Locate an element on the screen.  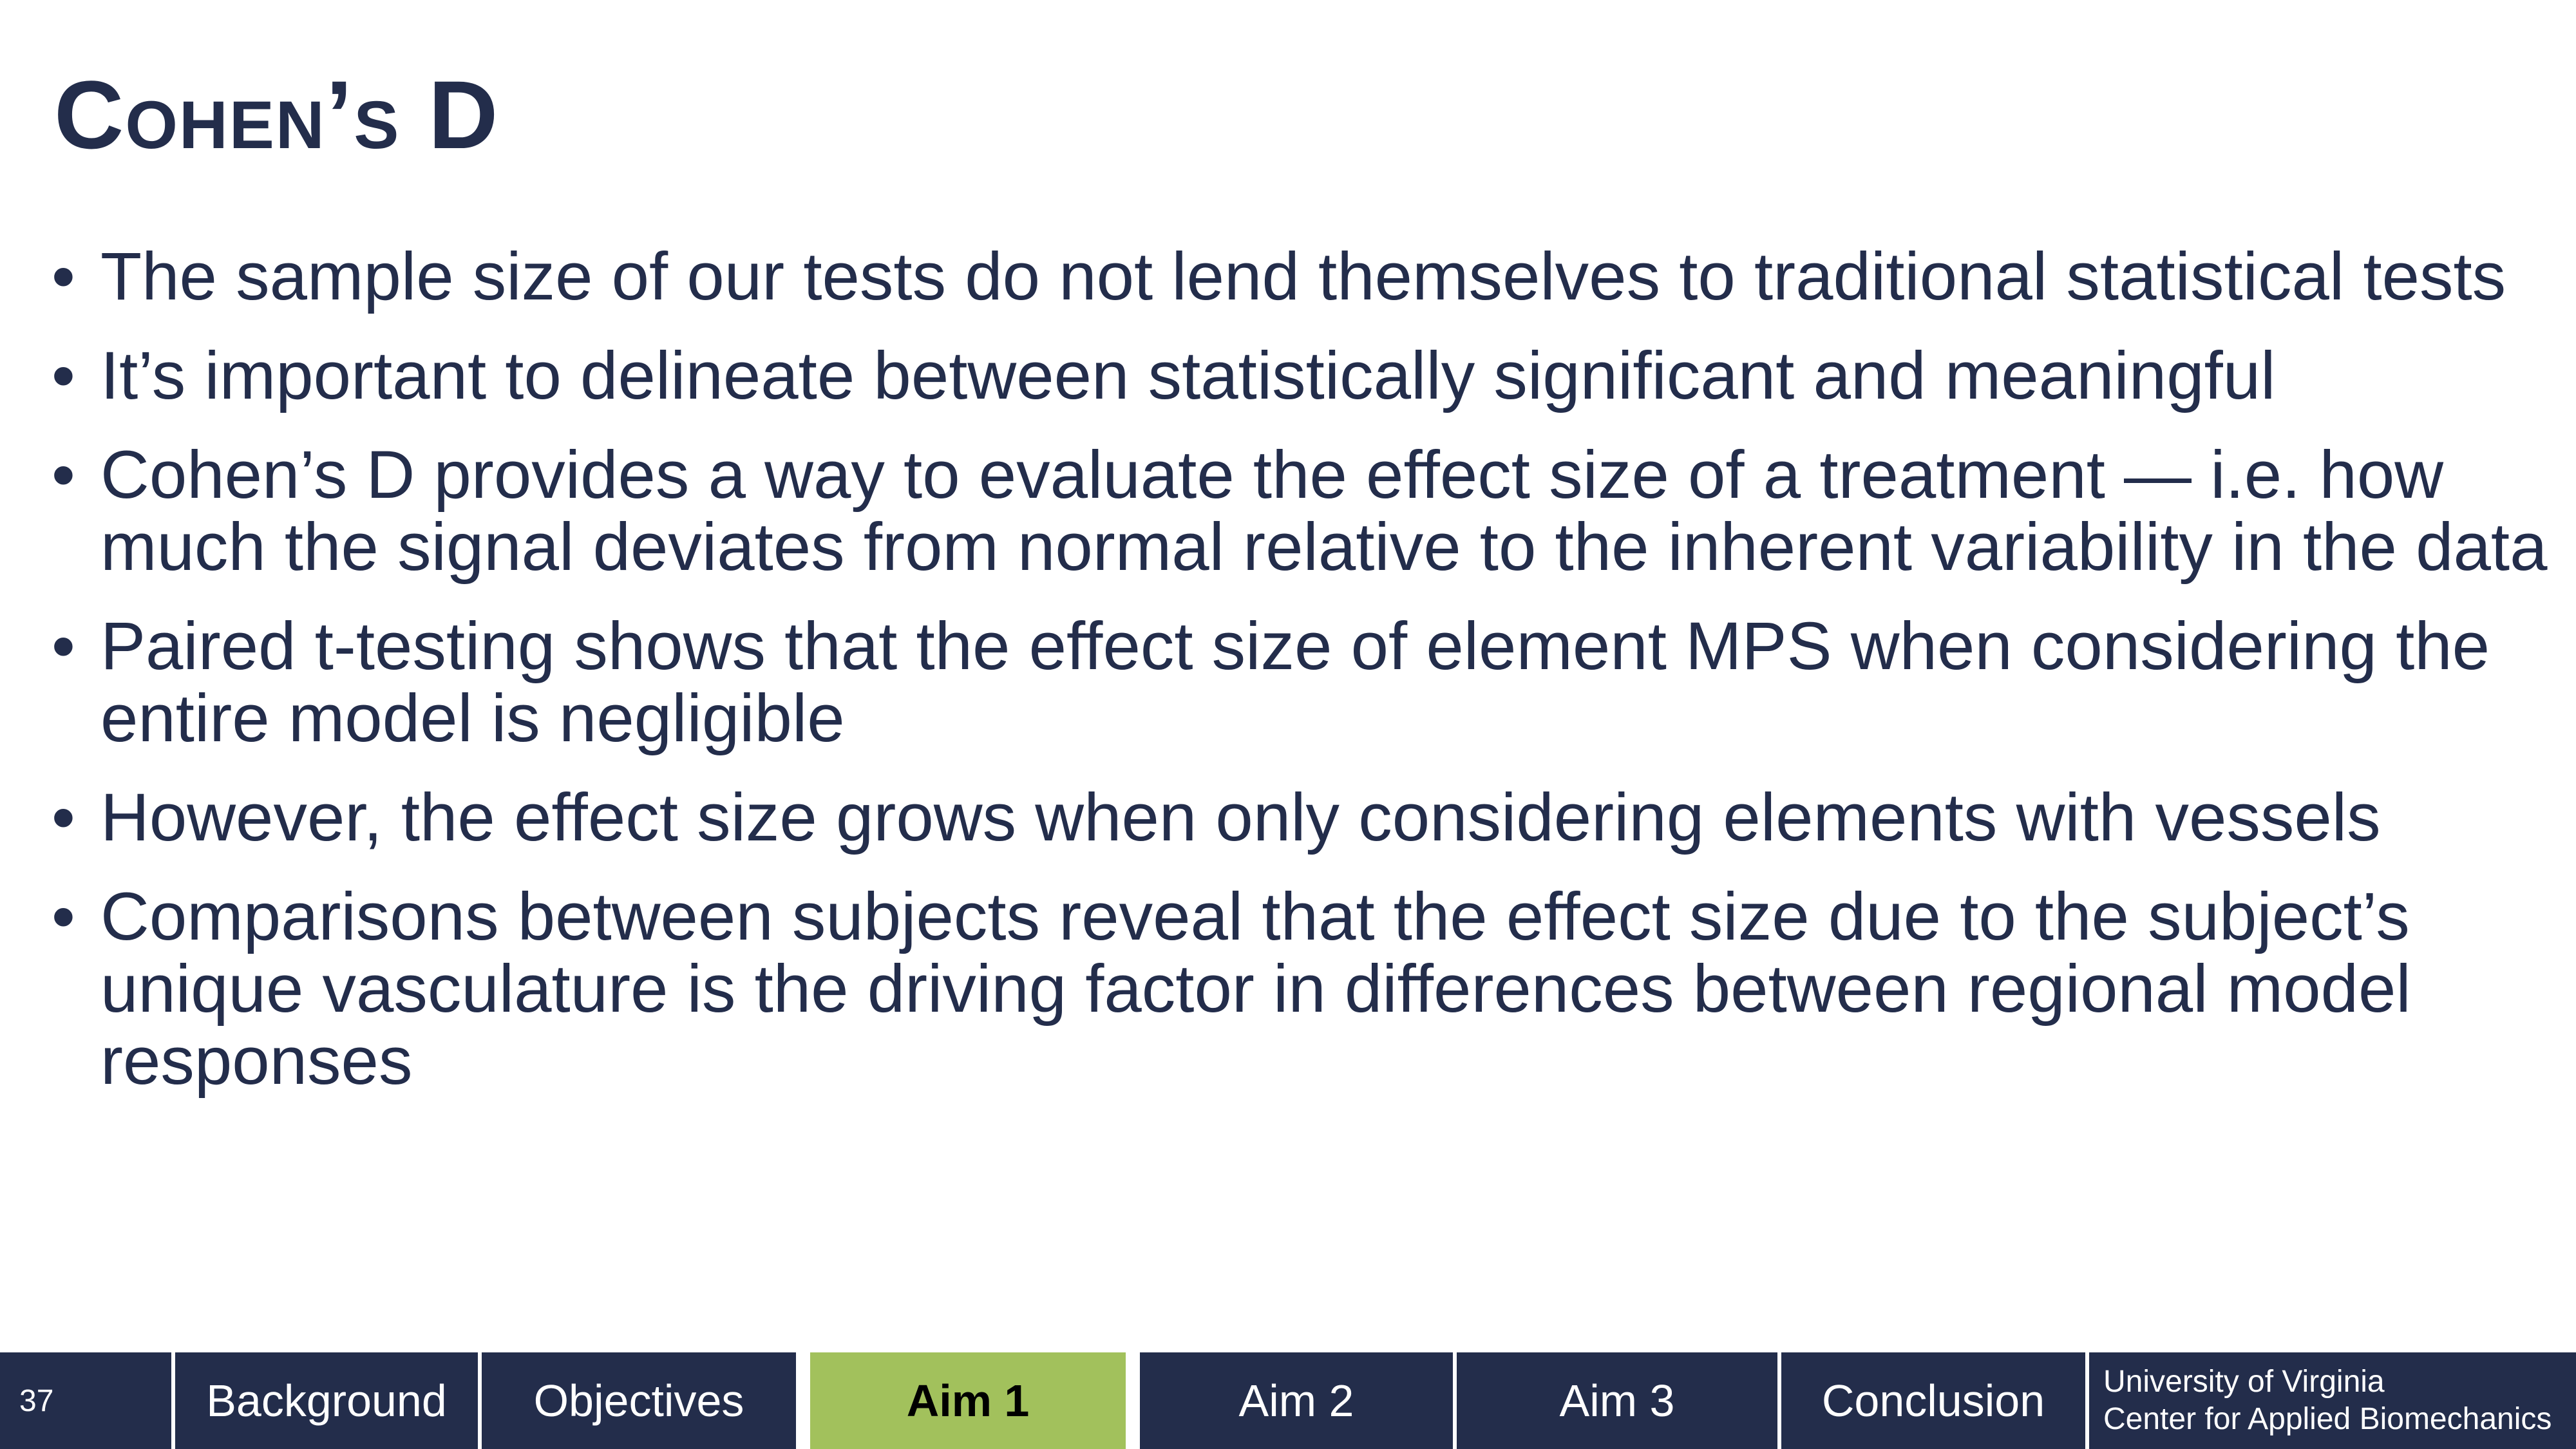
tab-background: Background is located at coordinates (328, 1401).